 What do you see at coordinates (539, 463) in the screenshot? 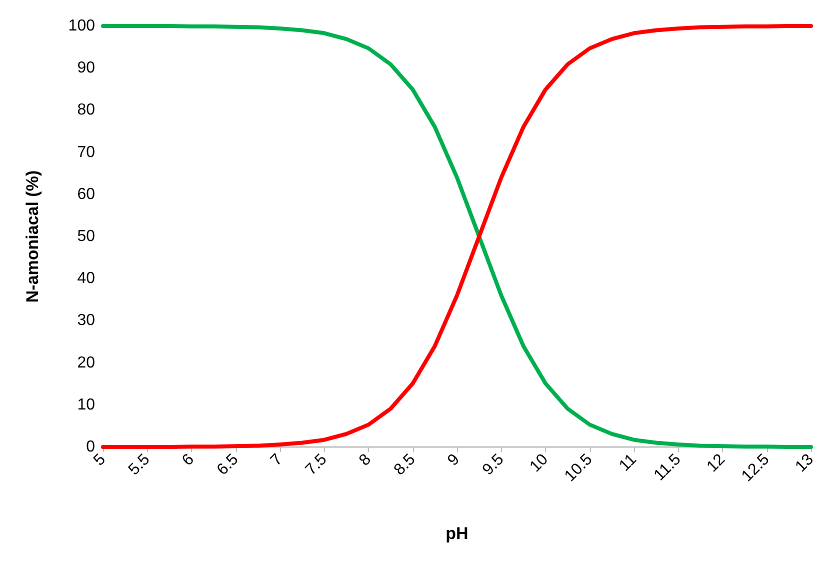
I see `x-tick-label: 10` at bounding box center [539, 463].